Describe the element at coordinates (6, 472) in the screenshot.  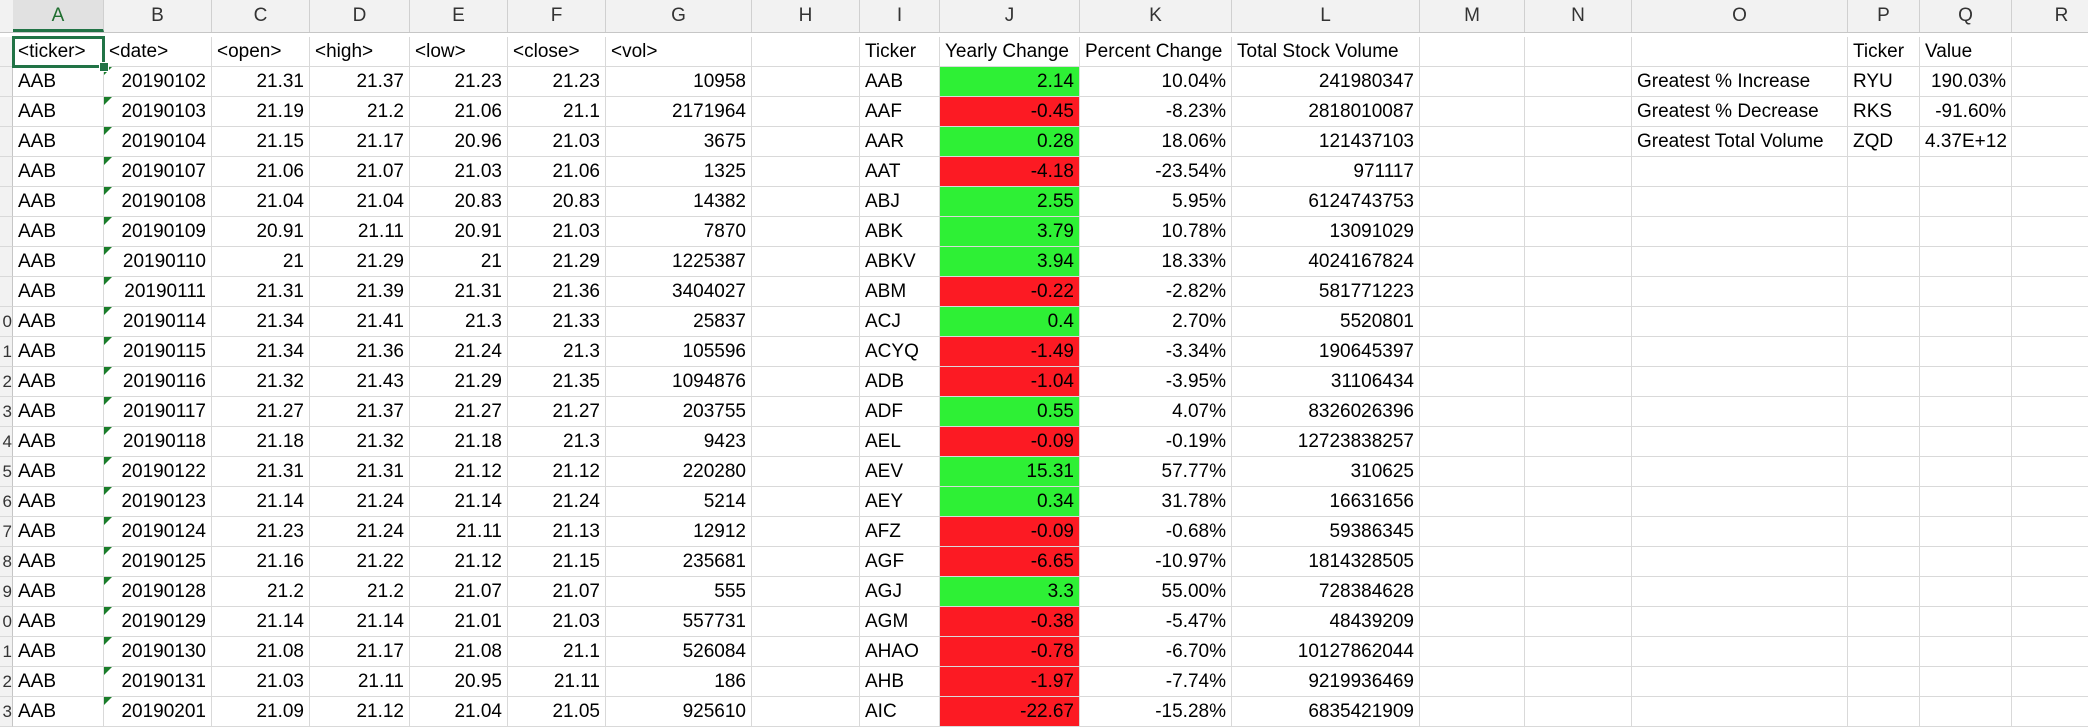
I see `row-header: 5` at that location.